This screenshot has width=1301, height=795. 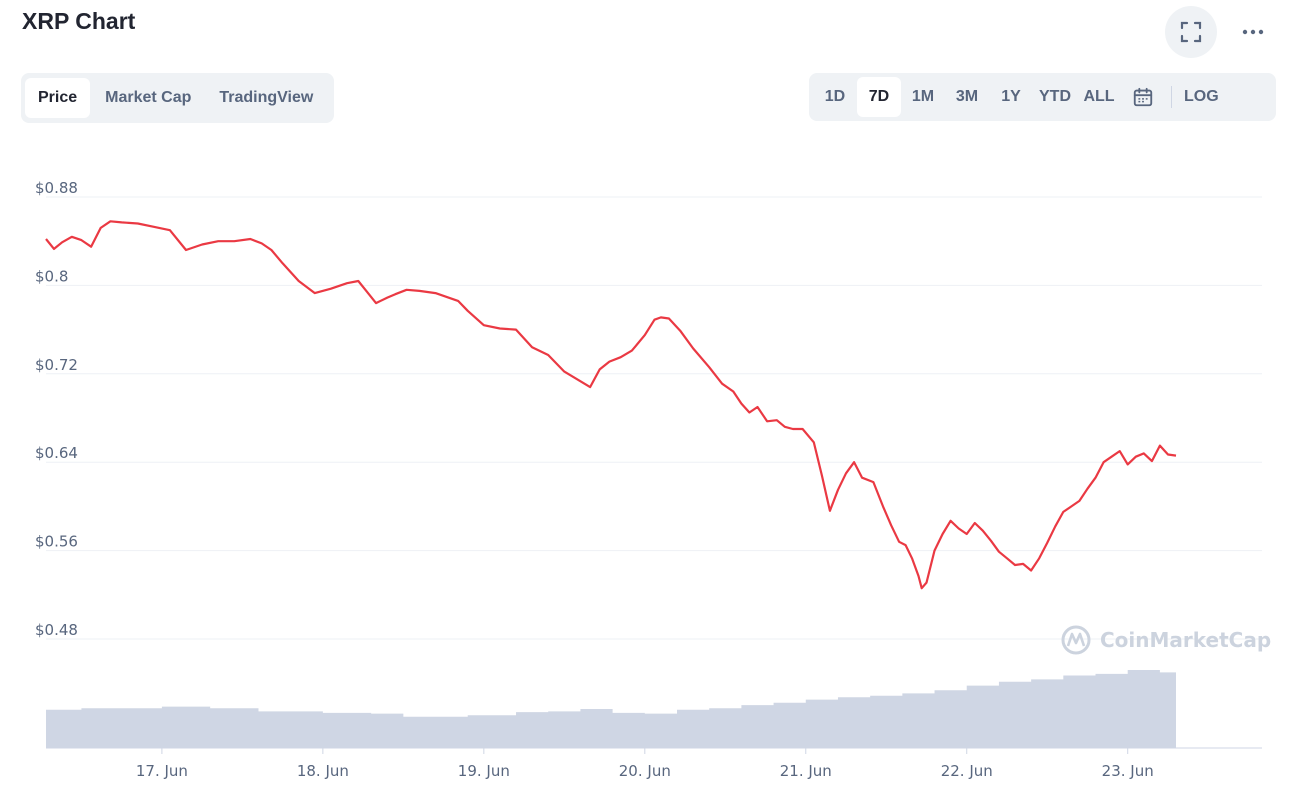 I want to click on range-ytd-button: YTD, so click(x=1055, y=96).